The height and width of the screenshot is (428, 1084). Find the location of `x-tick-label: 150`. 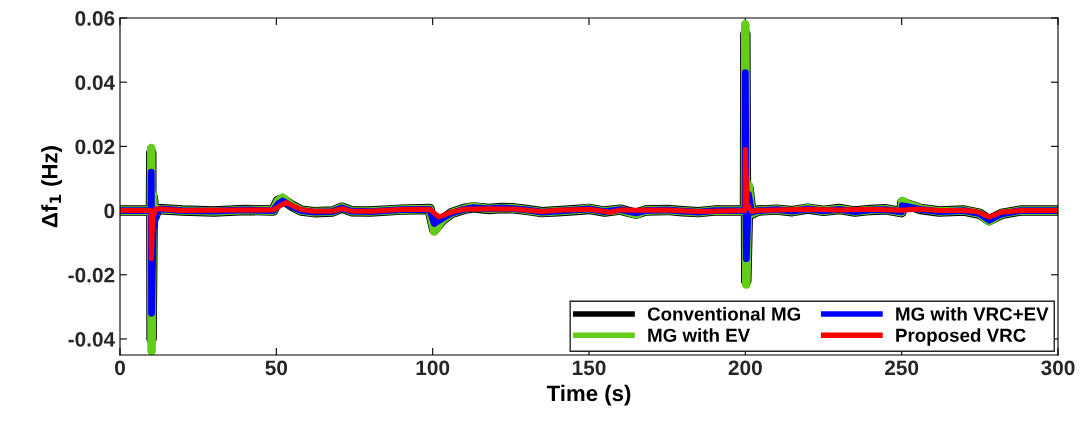

x-tick-label: 150 is located at coordinates (589, 368).